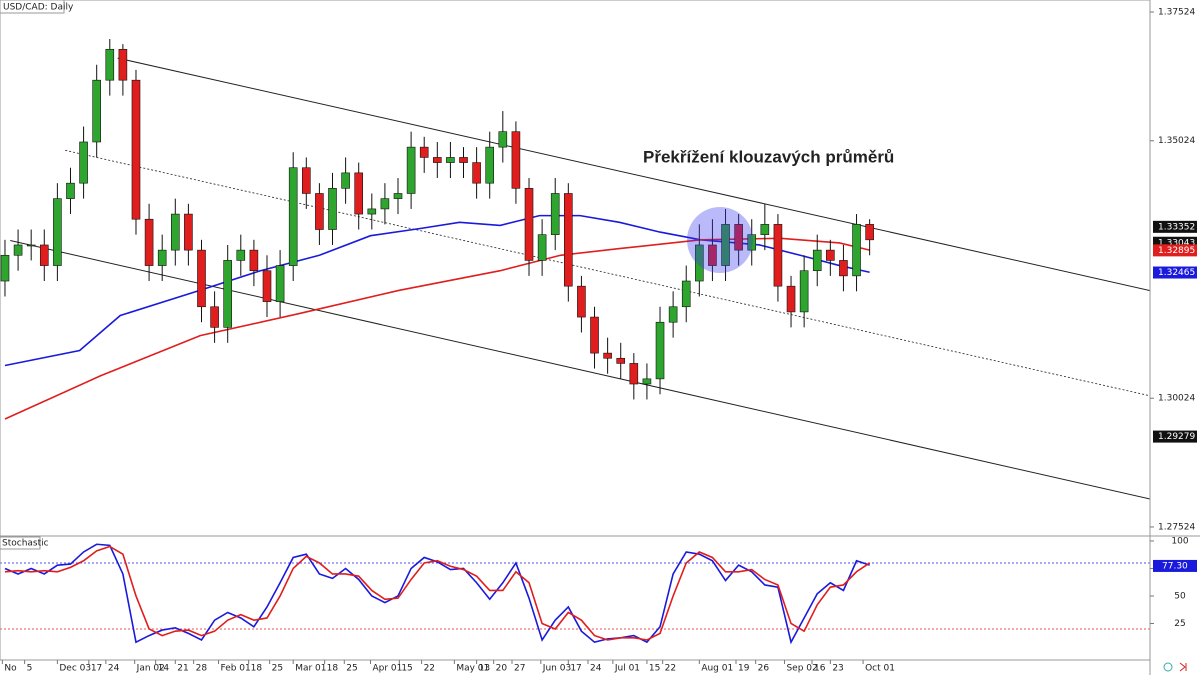  What do you see at coordinates (1179, 541) in the screenshot?
I see `stoch-tick-label: 100` at bounding box center [1179, 541].